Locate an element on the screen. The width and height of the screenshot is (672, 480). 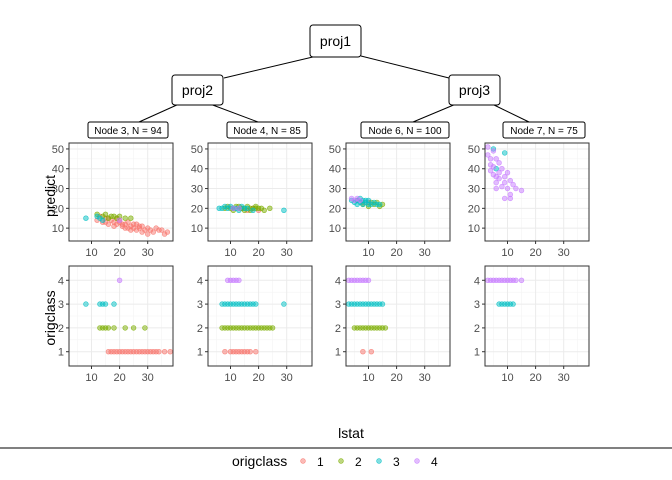
legend-key-4-label: 4 is located at coordinates (434, 462).